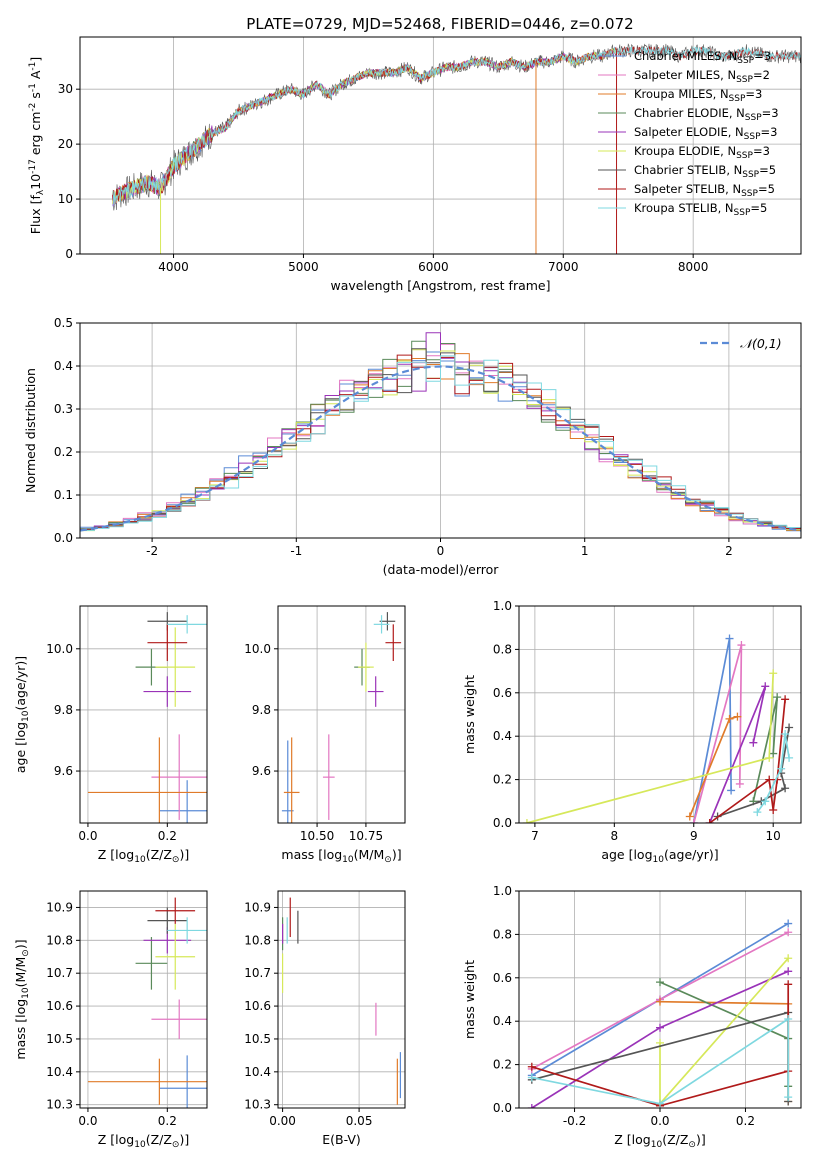 The height and width of the screenshot is (1170, 819). What do you see at coordinates (693, 267) in the screenshot?
I see `x-tick-label: 8000` at bounding box center [693, 267].